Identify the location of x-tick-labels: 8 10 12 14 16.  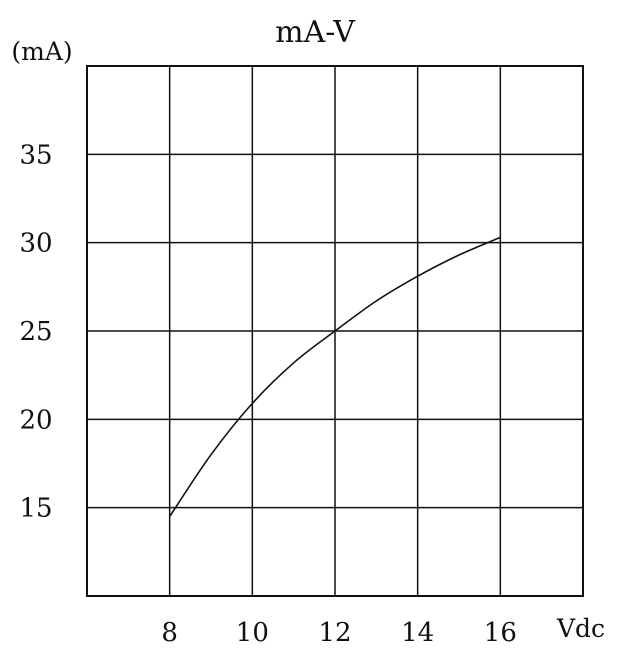
(338, 633).